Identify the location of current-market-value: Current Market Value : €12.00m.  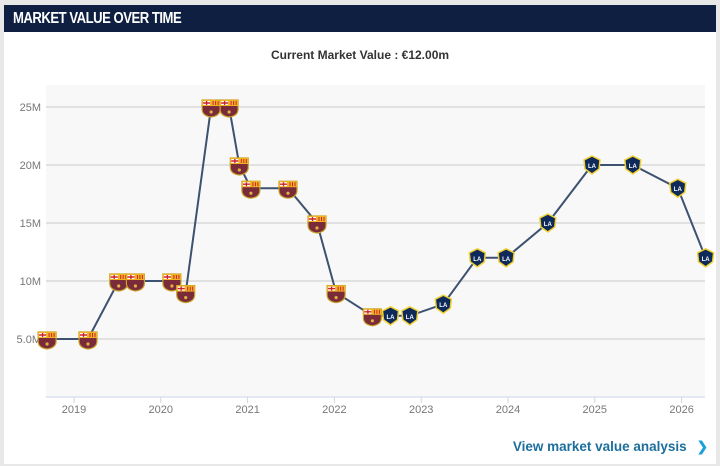
(360, 55).